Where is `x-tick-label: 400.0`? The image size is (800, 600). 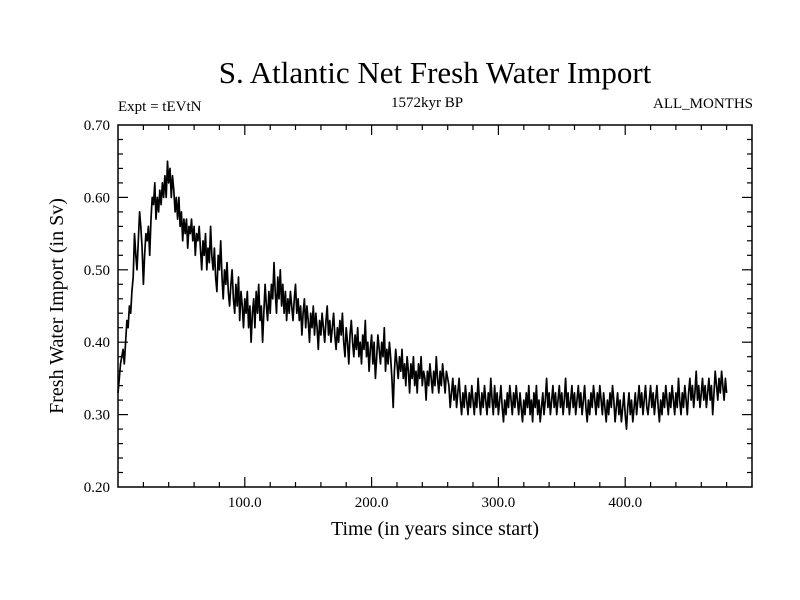 x-tick-label: 400.0 is located at coordinates (625, 503).